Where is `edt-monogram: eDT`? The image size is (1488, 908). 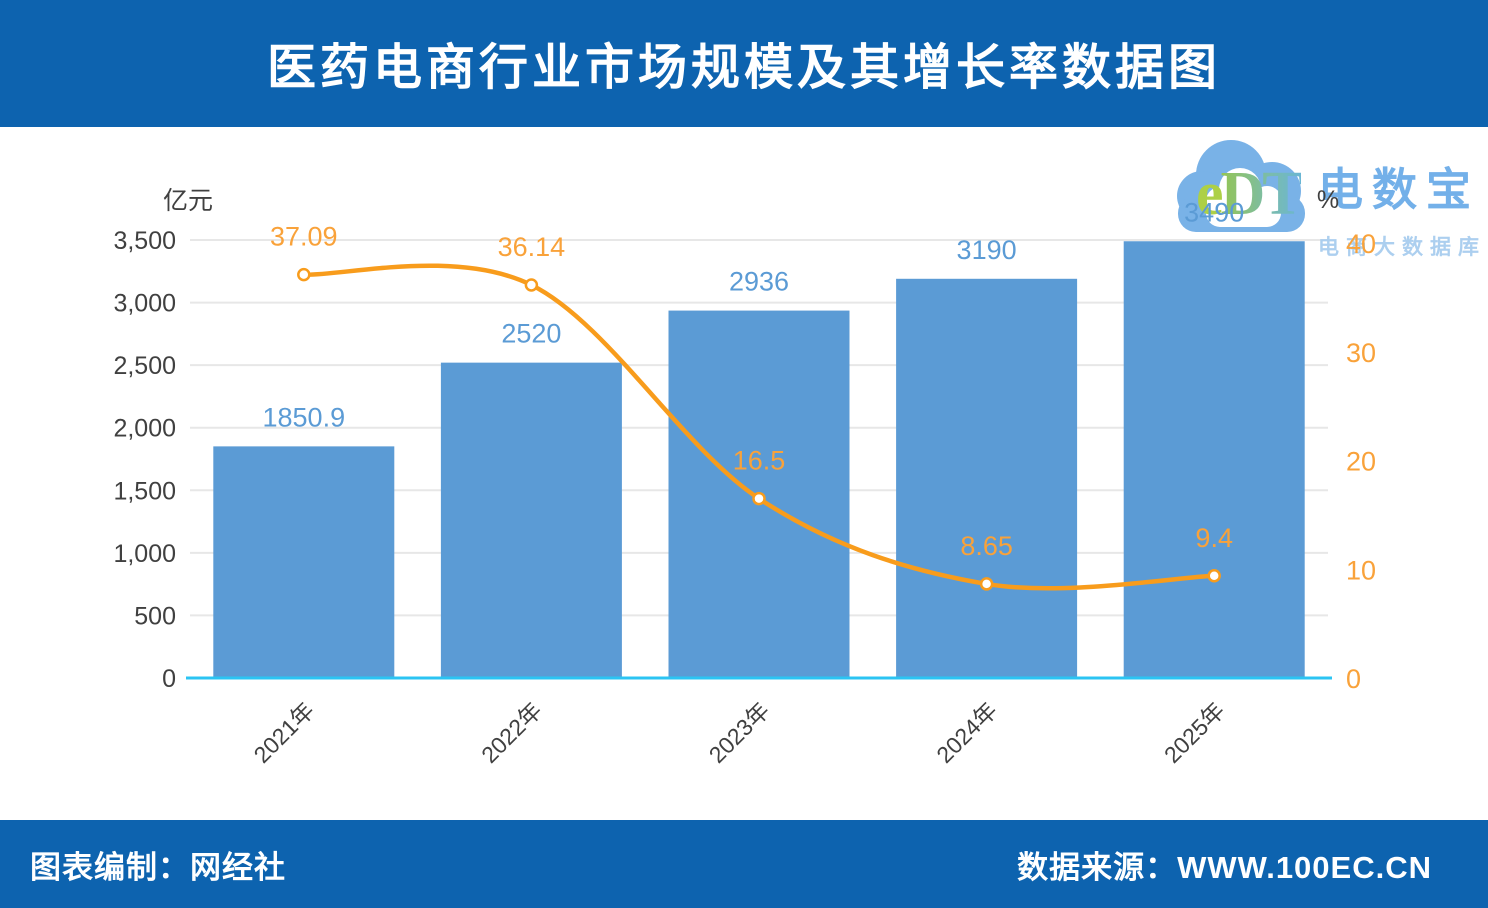 edt-monogram: eDT is located at coordinates (1250, 194).